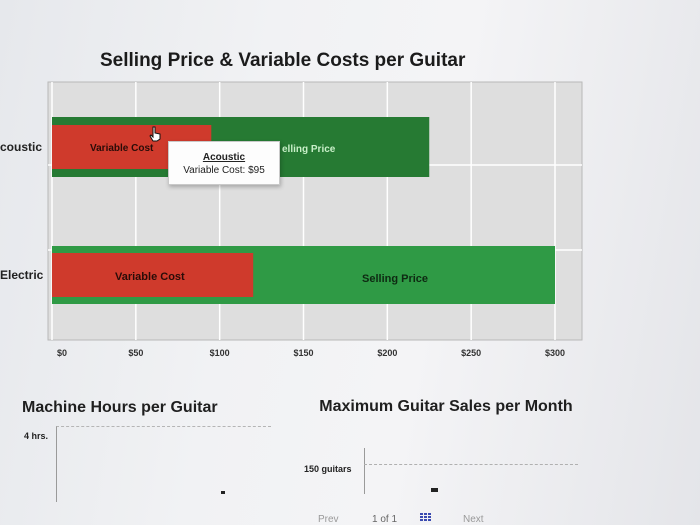 The width and height of the screenshot is (700, 525). Describe the element at coordinates (120, 407) in the screenshot. I see `machine-hours-title: Machine Hours per Guitar` at that location.